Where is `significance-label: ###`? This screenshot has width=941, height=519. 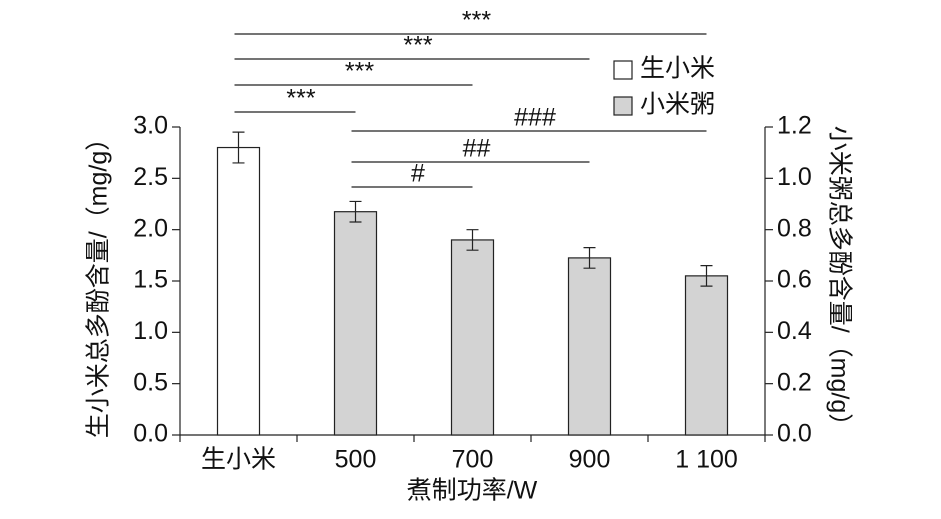
significance-label: ### is located at coordinates (535, 118).